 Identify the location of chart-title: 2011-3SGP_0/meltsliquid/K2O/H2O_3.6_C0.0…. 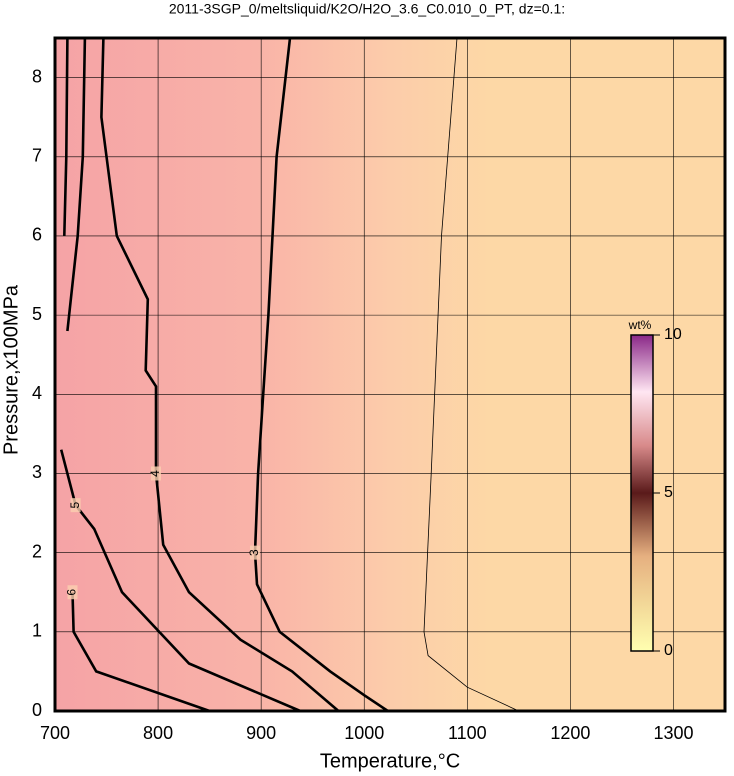
(367, 9).